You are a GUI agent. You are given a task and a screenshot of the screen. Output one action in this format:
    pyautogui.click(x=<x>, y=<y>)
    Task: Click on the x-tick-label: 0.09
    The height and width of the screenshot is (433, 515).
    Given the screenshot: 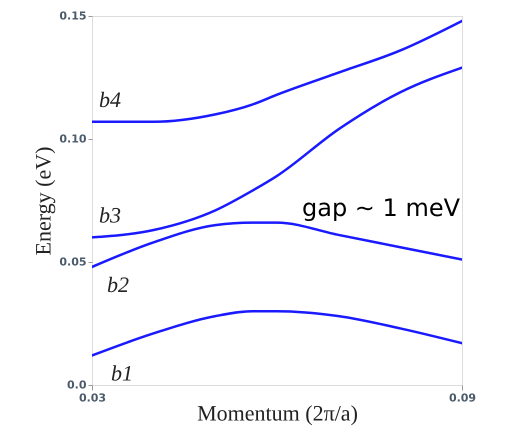 What is the action you would take?
    pyautogui.click(x=462, y=398)
    